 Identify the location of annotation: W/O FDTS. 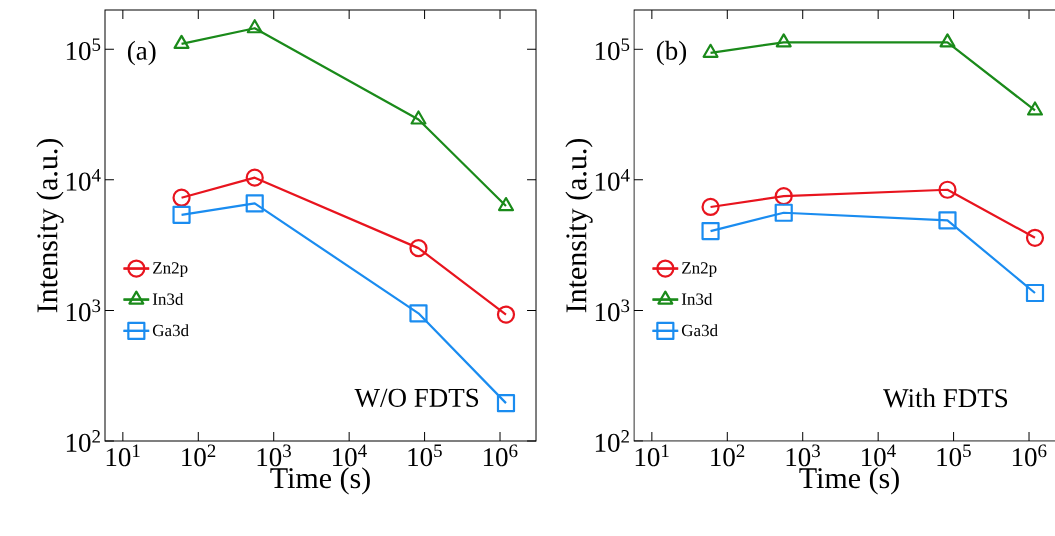
(416, 398).